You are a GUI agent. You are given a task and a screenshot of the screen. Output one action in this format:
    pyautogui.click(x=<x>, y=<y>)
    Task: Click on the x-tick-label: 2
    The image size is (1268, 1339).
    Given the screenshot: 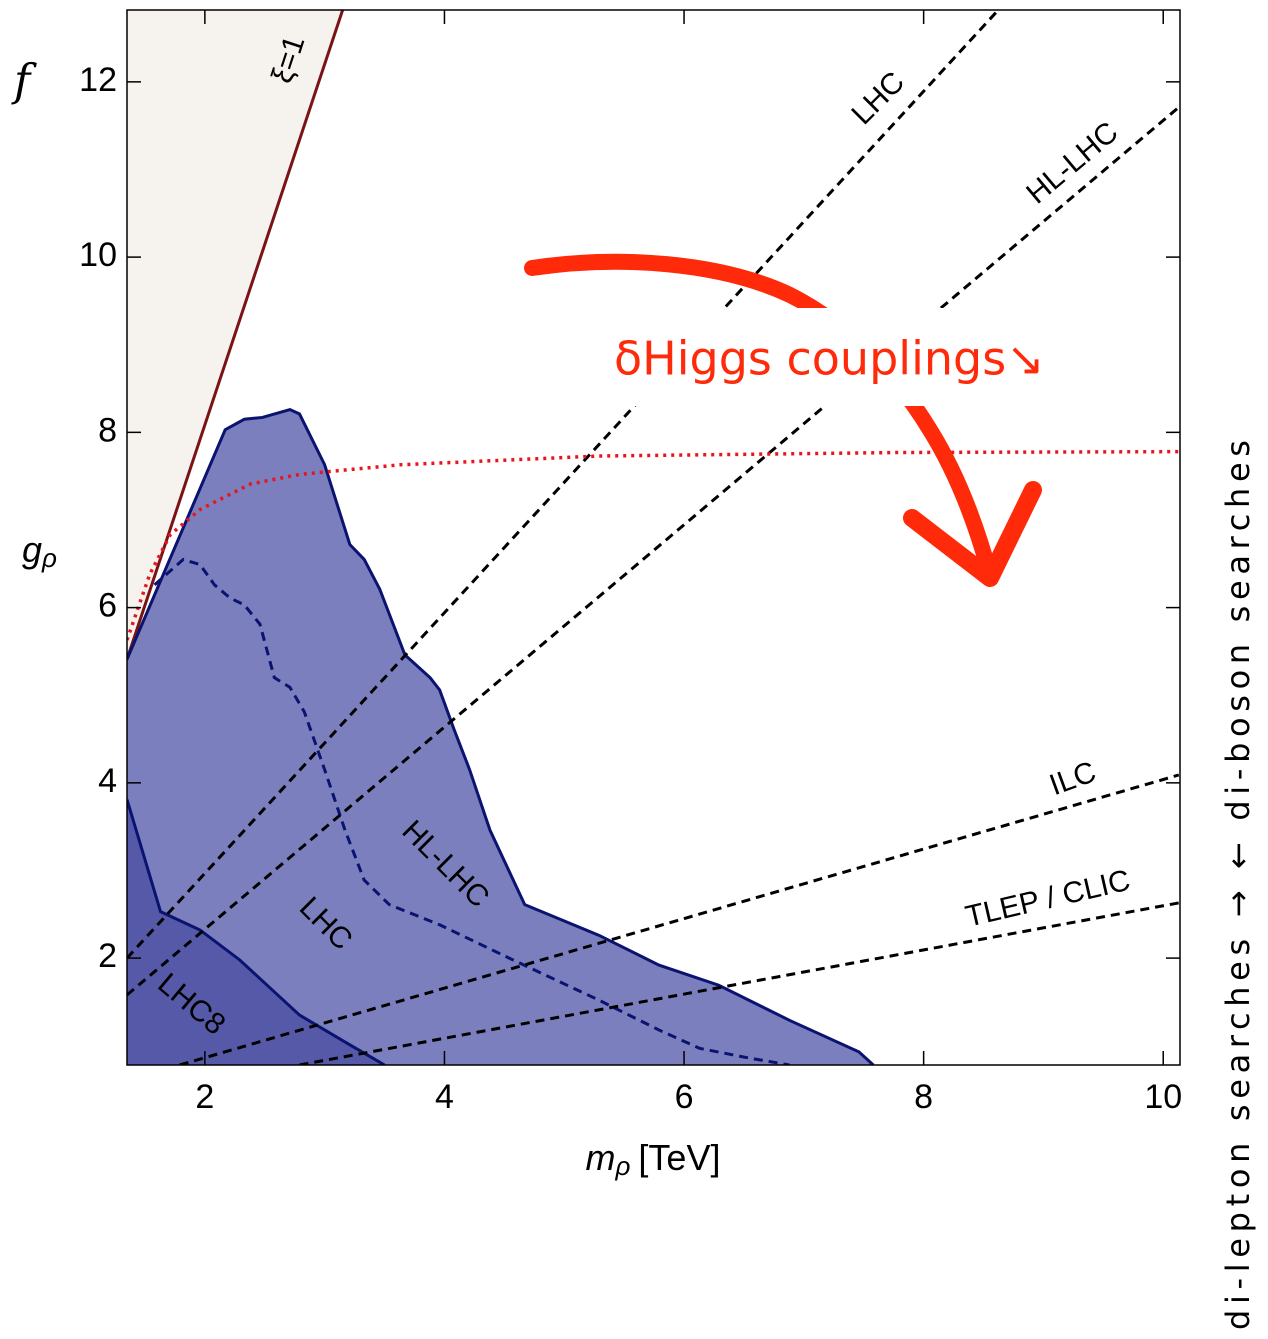 What is the action you would take?
    pyautogui.click(x=204, y=1097)
    